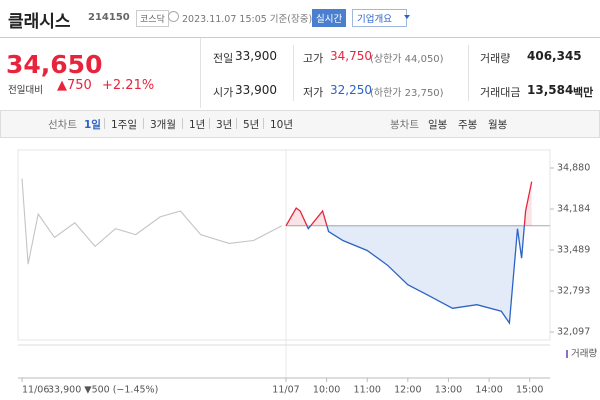 Image resolution: width=600 pixels, height=400 pixels. What do you see at coordinates (567, 354) in the screenshot?
I see `legend-swatch` at bounding box center [567, 354].